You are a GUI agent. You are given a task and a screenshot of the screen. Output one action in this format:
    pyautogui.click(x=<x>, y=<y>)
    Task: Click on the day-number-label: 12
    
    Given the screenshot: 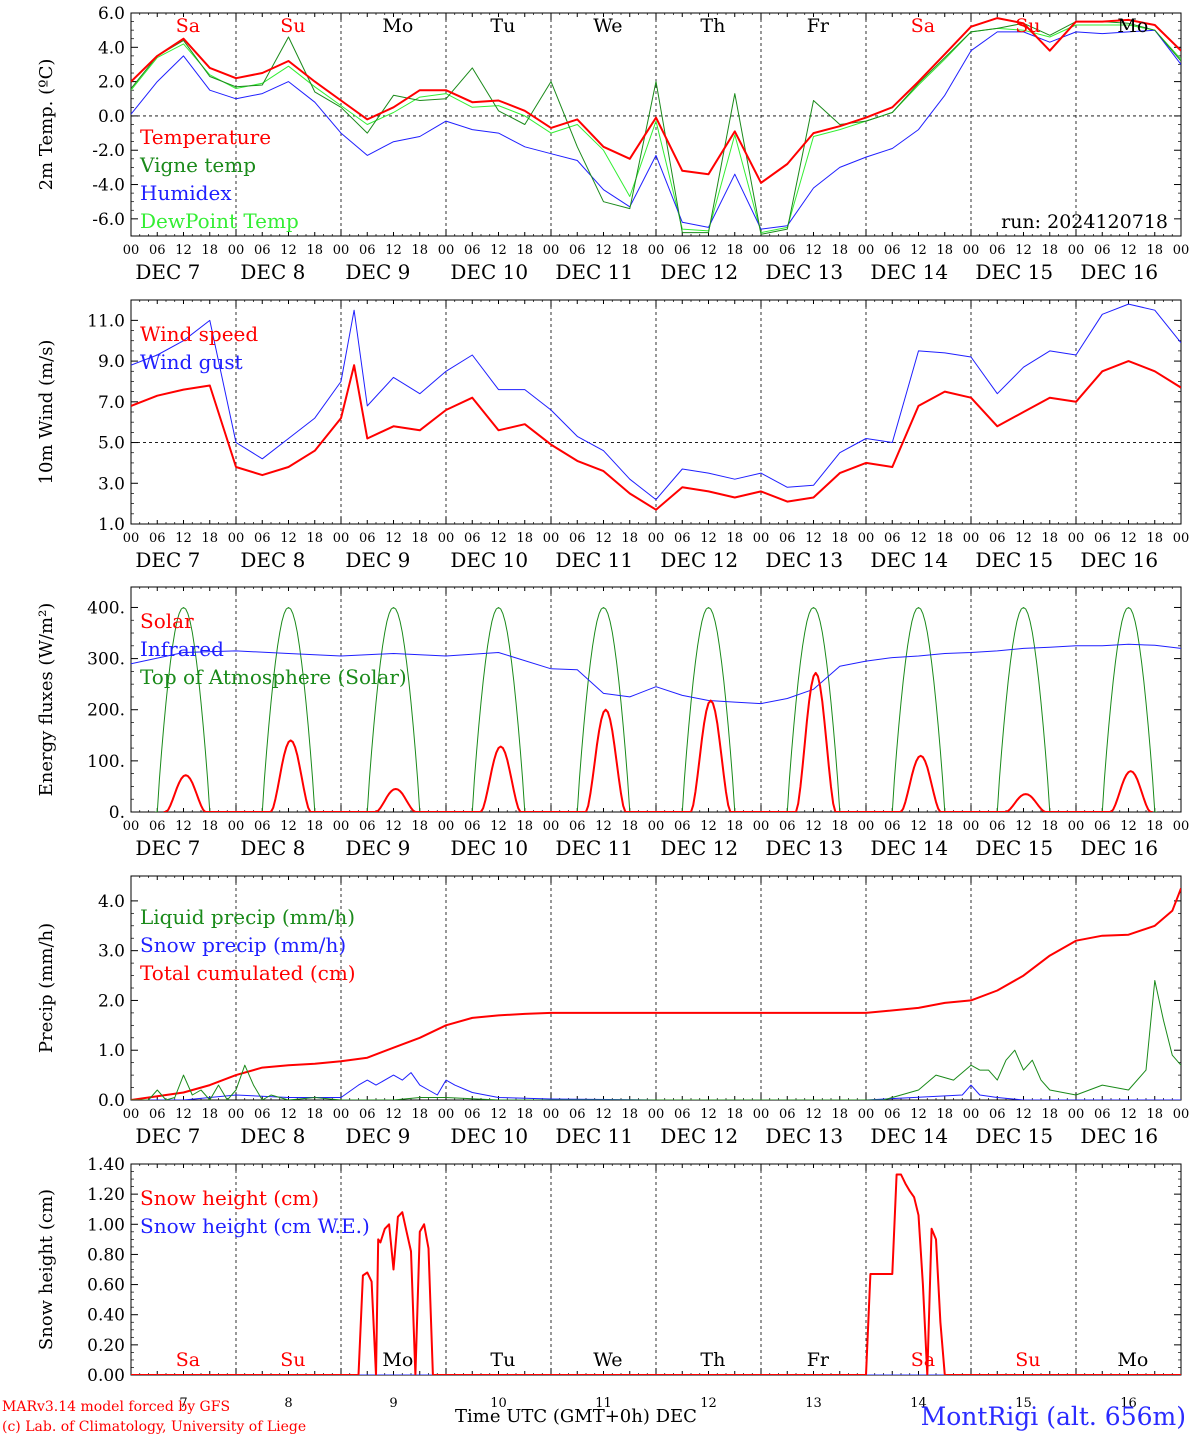 What is the action you would take?
    pyautogui.click(x=708, y=1403)
    